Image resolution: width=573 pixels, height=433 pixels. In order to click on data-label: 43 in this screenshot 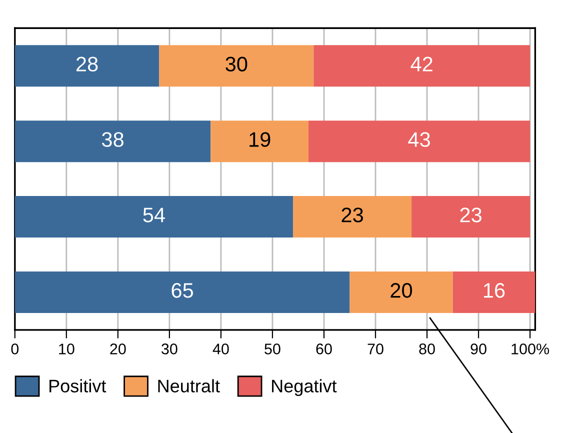, I will do `click(419, 139)`.